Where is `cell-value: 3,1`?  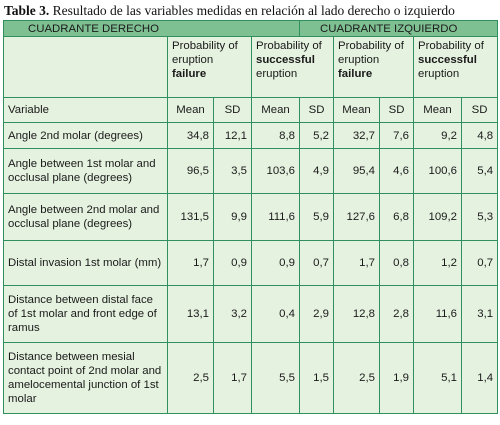
cell-value: 3,1 is located at coordinates (480, 314).